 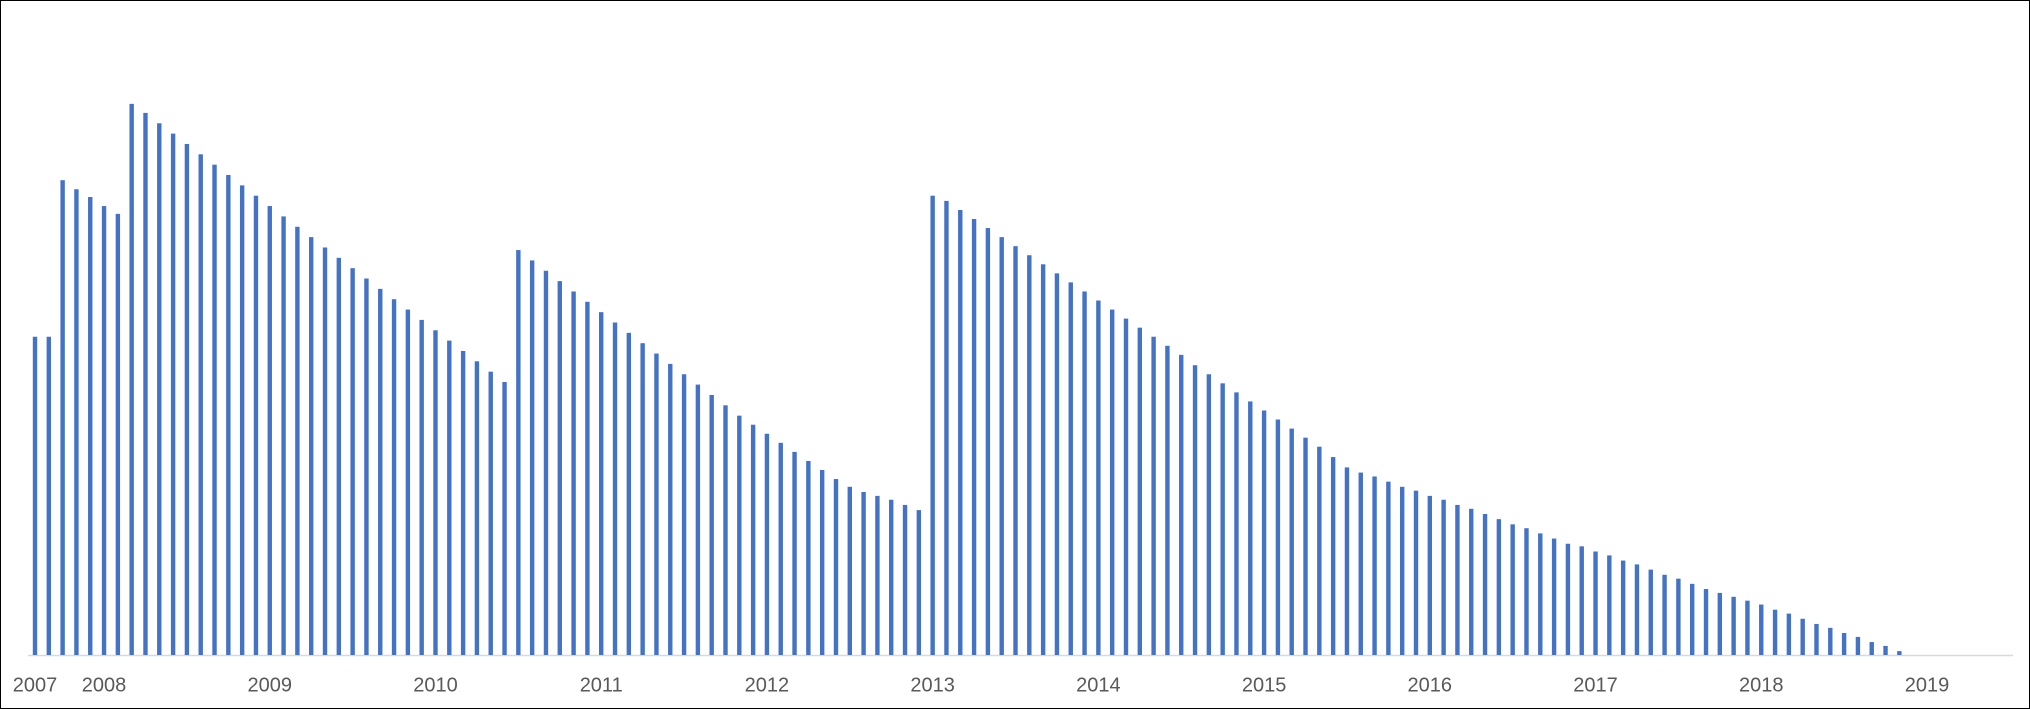 I want to click on x-tick-label: 2018, so click(x=1761, y=685).